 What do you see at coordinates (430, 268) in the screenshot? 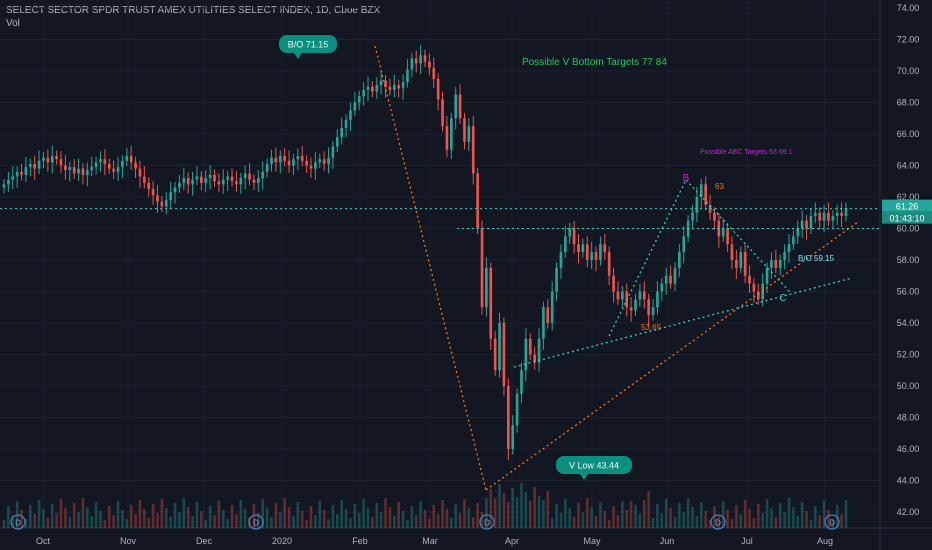
I see `trendline-decline` at bounding box center [430, 268].